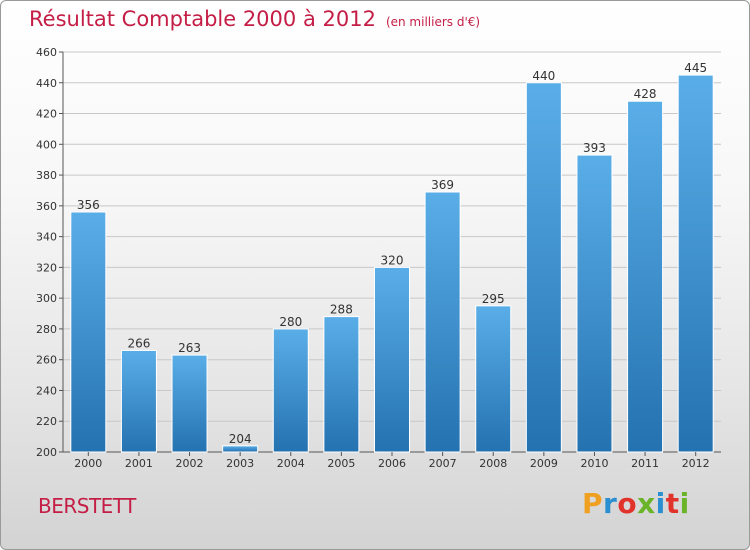 The height and width of the screenshot is (550, 750). I want to click on y-tick-label: 420, so click(46, 114).